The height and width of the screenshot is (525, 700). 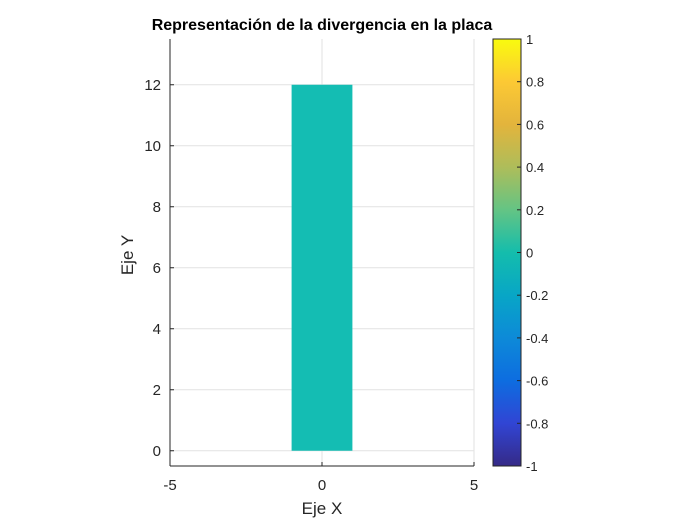 What do you see at coordinates (537, 423) in the screenshot?
I see `colorbar-tick-label: -0.8` at bounding box center [537, 423].